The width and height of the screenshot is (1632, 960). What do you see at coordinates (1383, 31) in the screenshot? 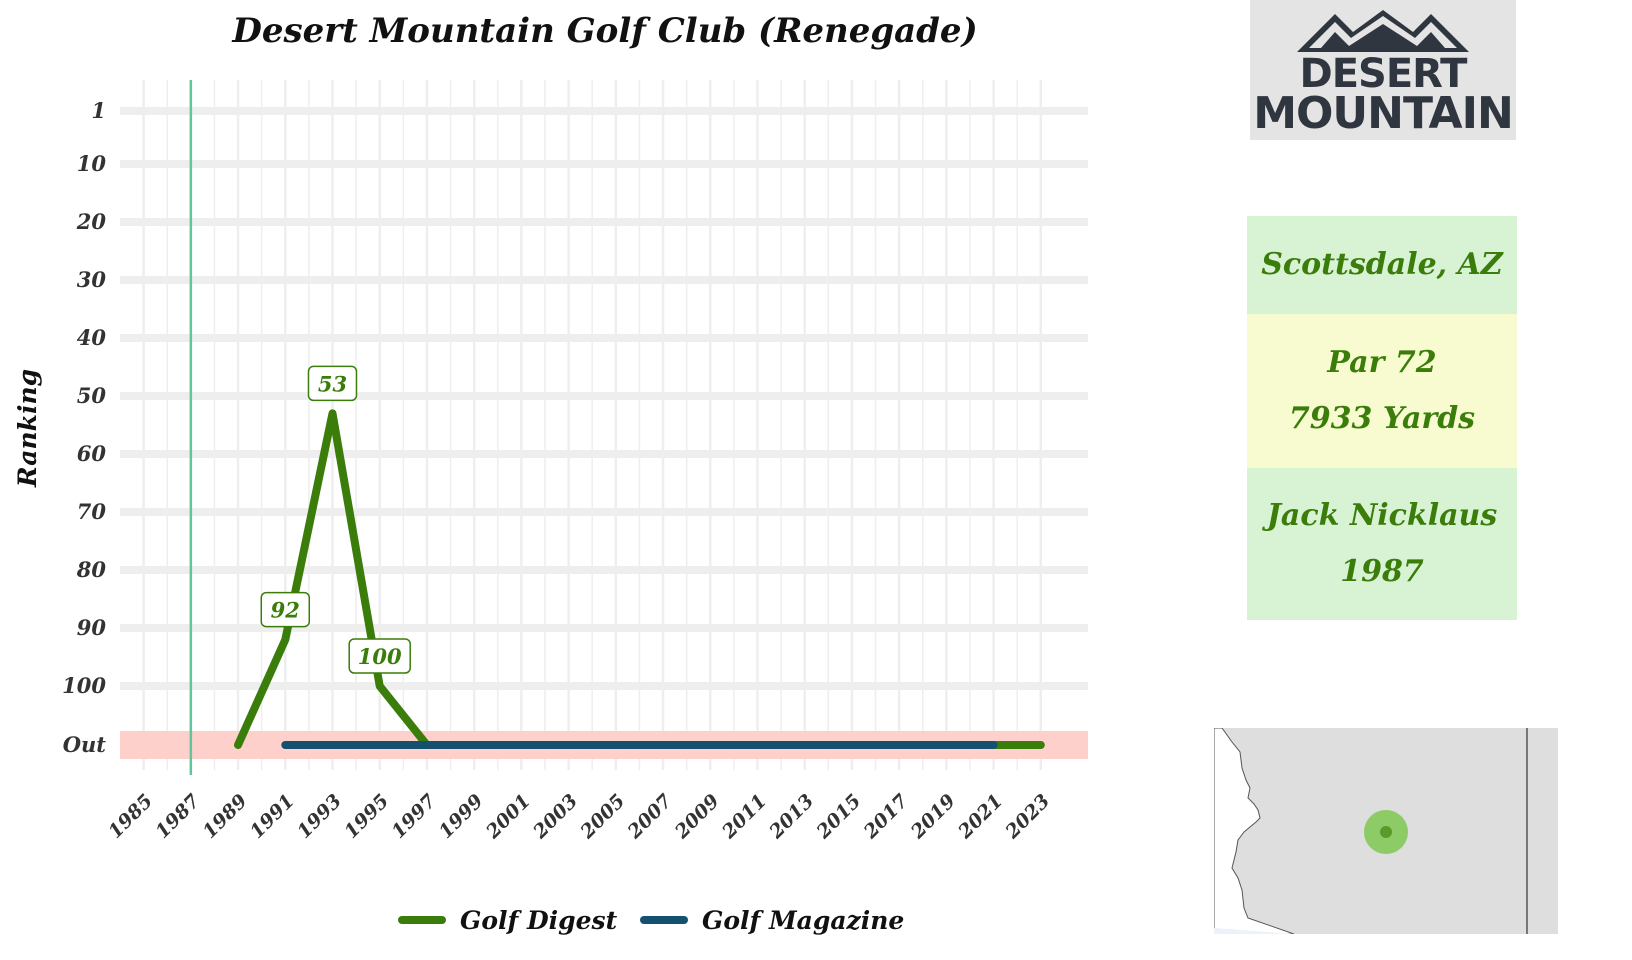
I see `mountain-peaks-icon` at bounding box center [1383, 31].